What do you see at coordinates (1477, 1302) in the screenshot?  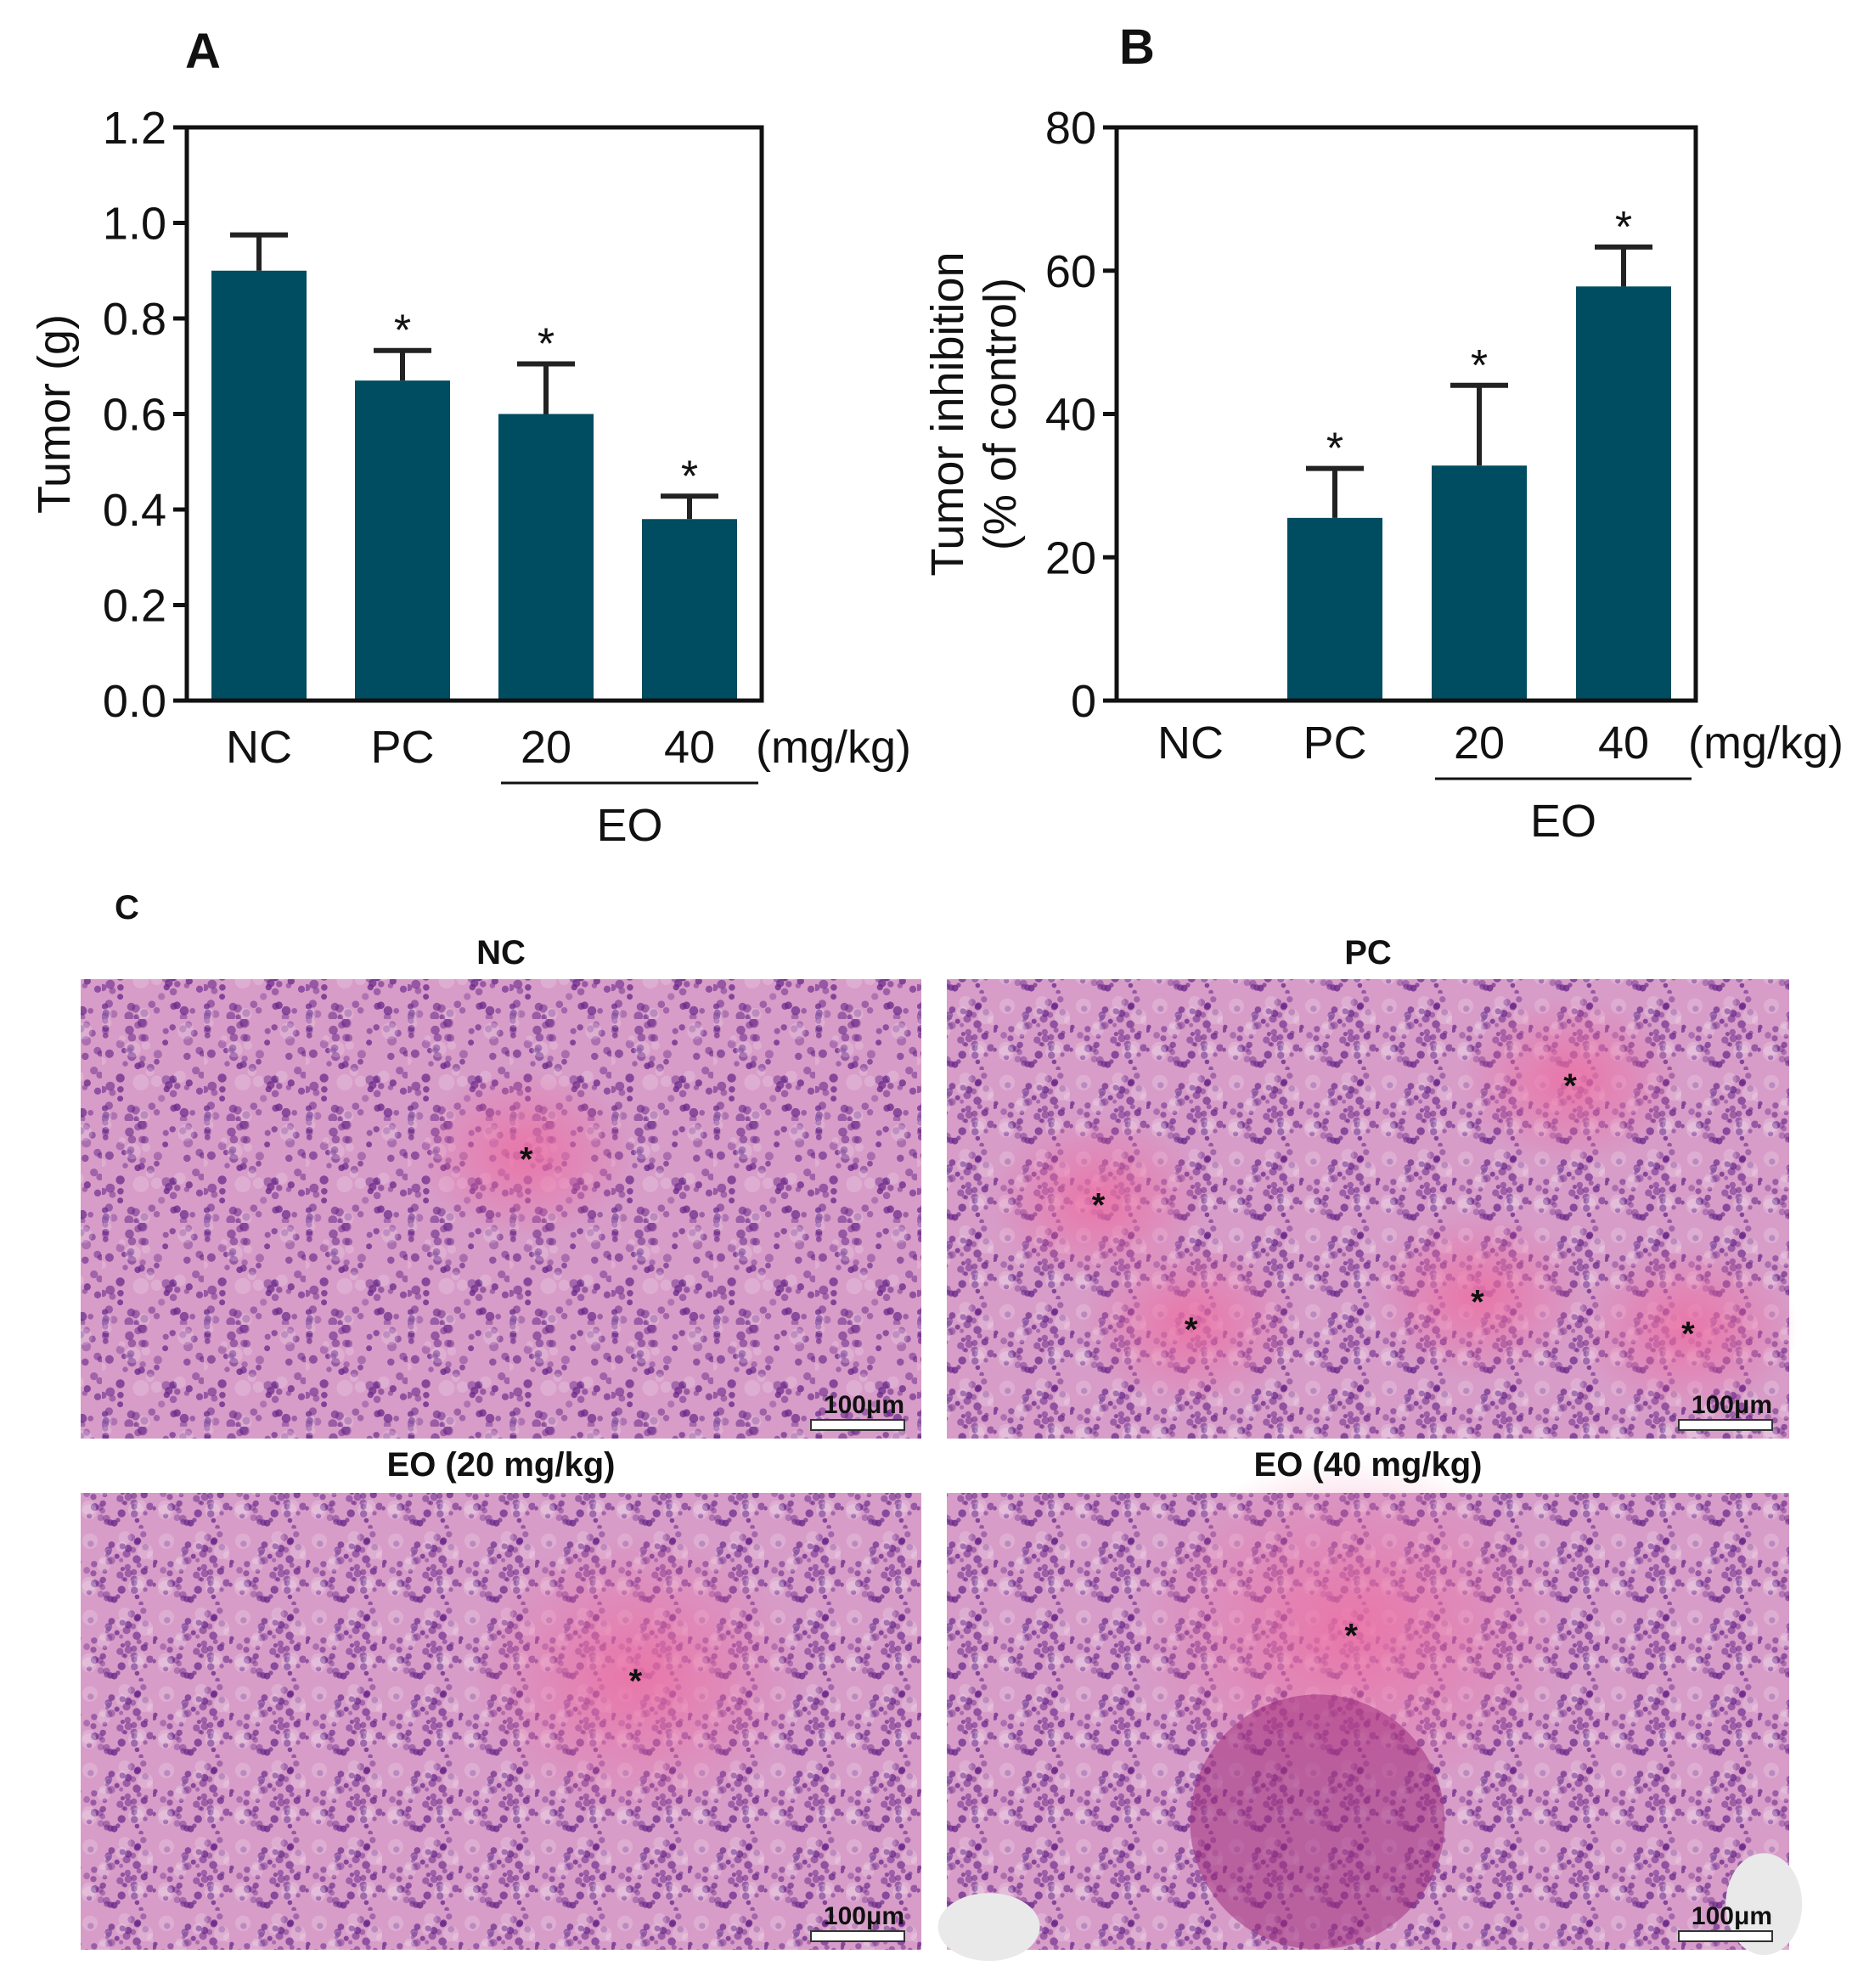 I see `necrosis-marker-1-3: *` at bounding box center [1477, 1302].